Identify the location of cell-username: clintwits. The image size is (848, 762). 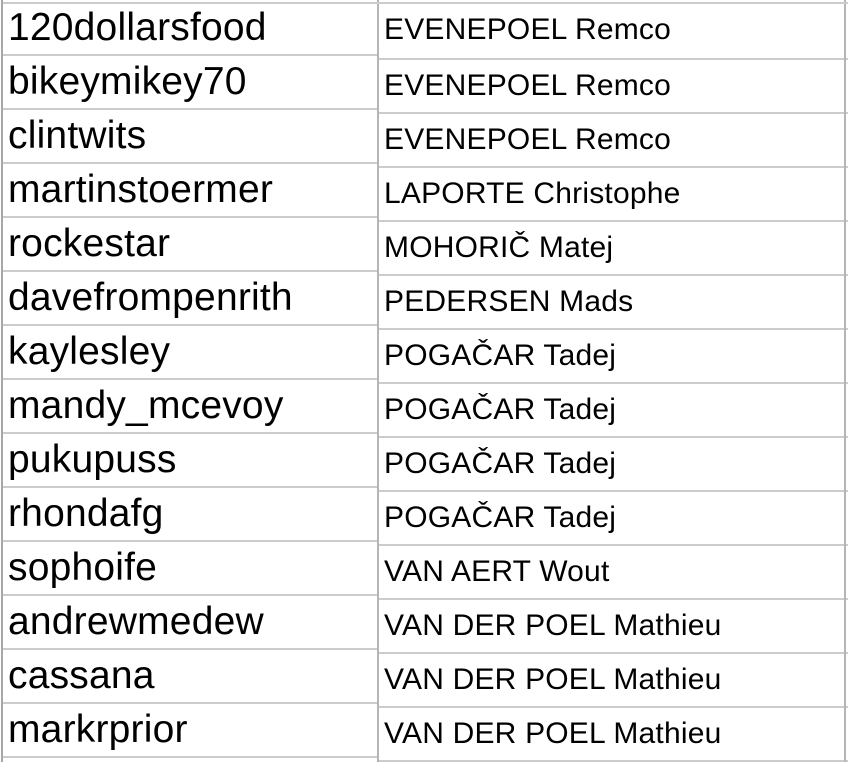
(190, 137).